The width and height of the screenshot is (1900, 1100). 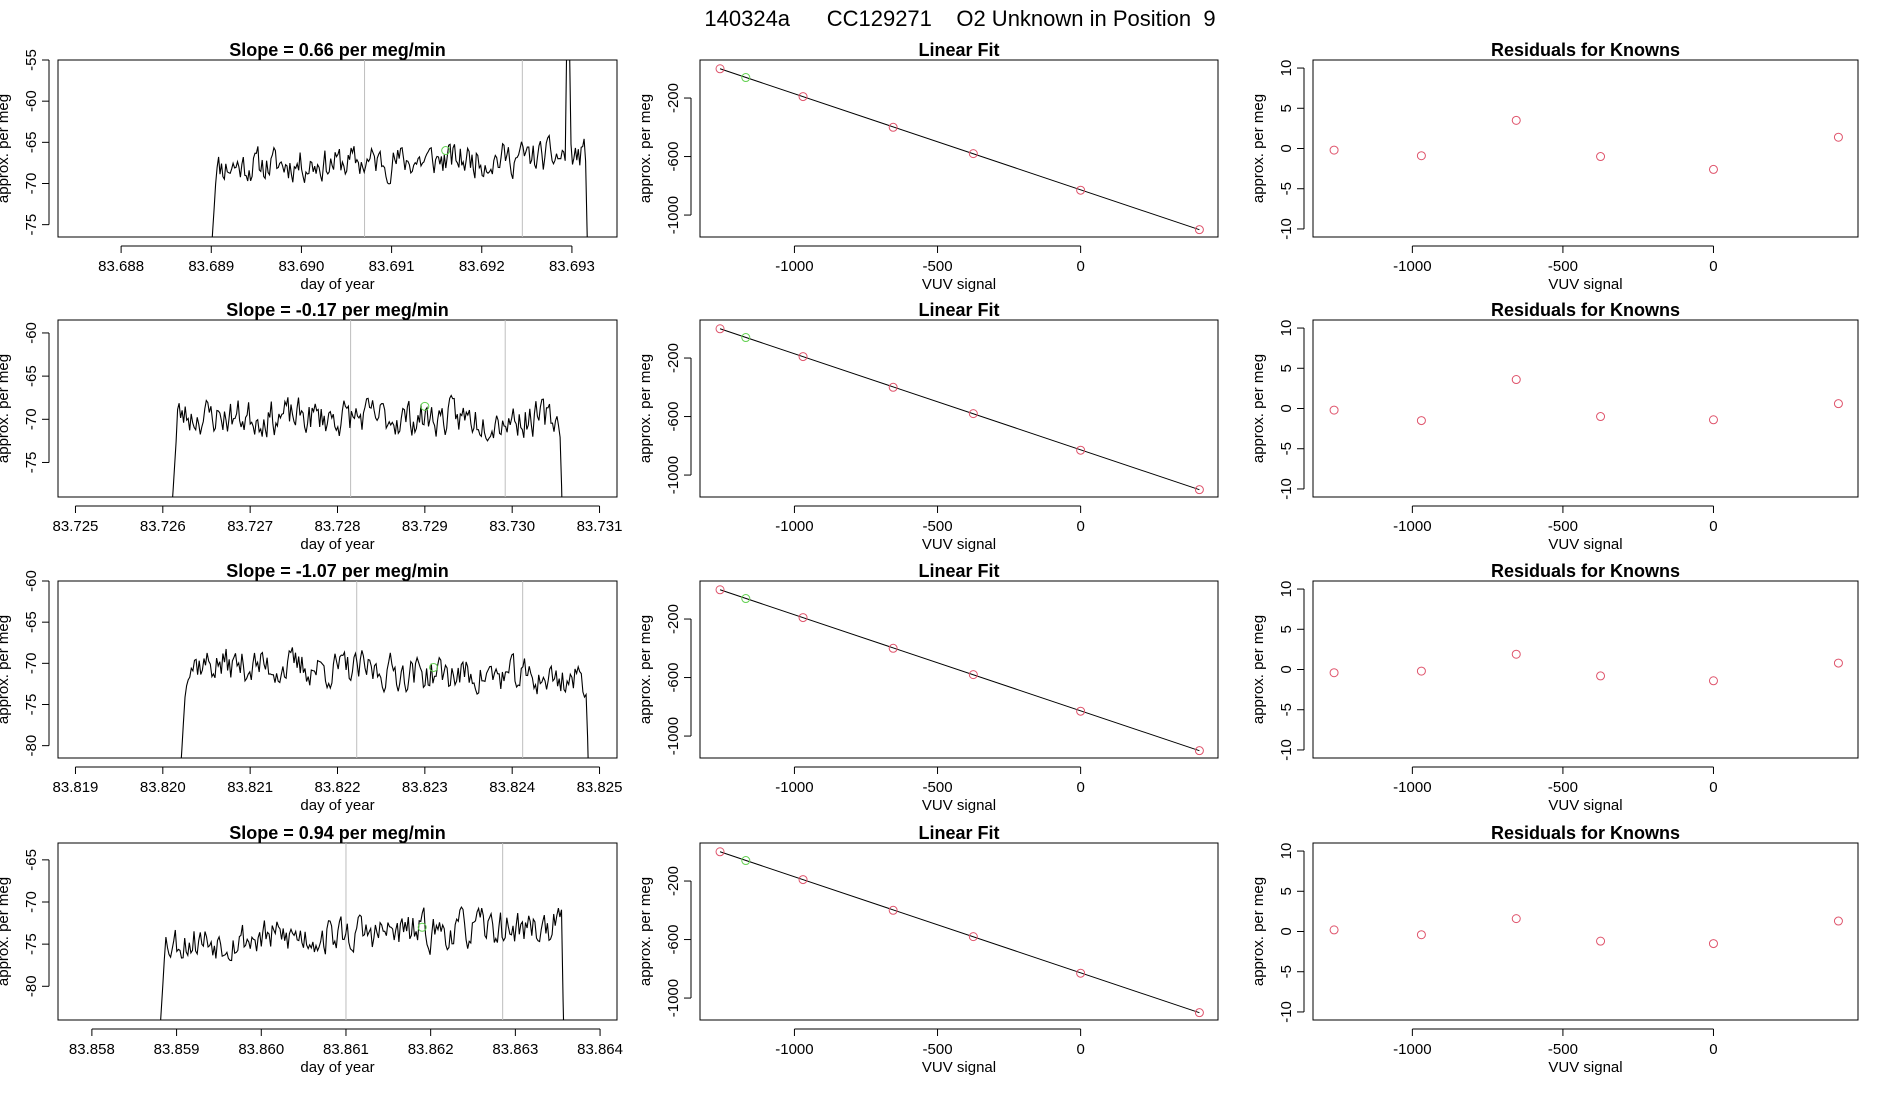 I want to click on y-tick-label: -55, so click(x=31, y=60).